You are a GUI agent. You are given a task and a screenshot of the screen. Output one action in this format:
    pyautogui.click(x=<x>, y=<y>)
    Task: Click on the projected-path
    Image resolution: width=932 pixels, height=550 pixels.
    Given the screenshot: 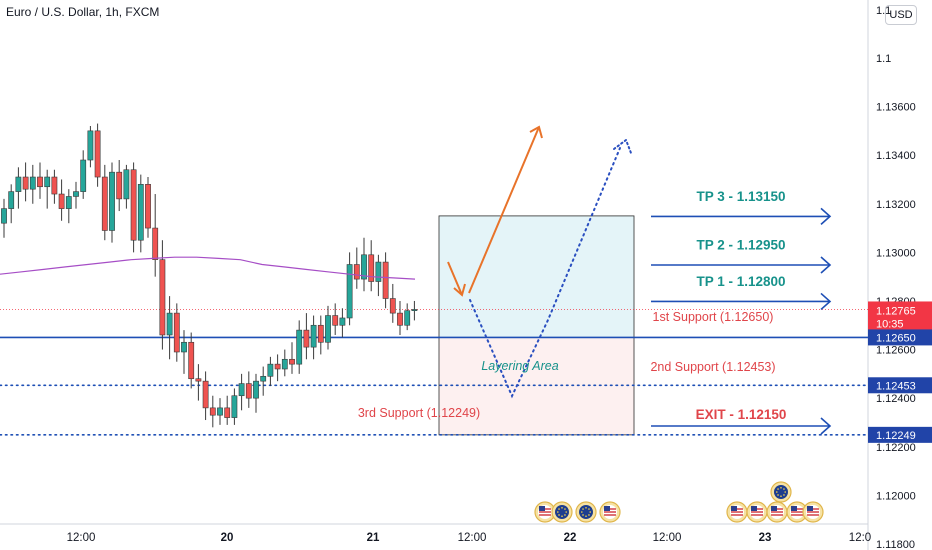 What is the action you would take?
    pyautogui.click(x=545, y=273)
    